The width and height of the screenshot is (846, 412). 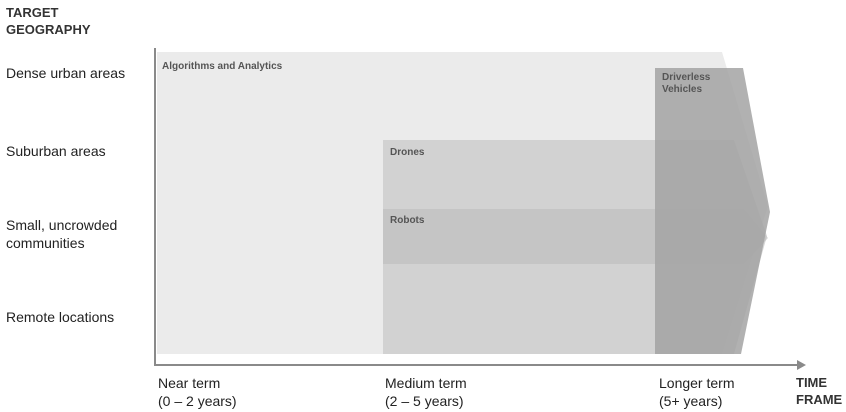 I want to click on row-label-suburban: Suburban areas, so click(x=56, y=151).